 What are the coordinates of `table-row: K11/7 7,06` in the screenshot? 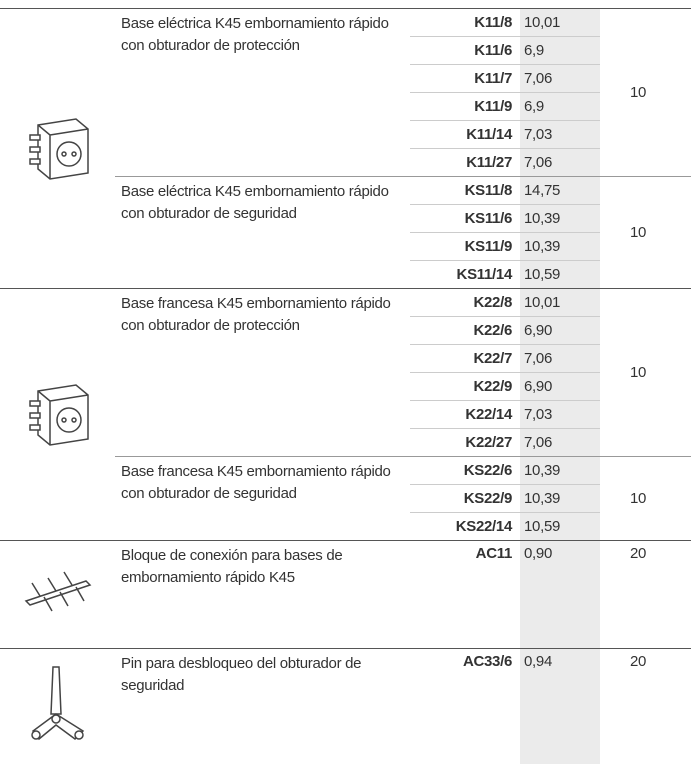 It's located at (345, 78).